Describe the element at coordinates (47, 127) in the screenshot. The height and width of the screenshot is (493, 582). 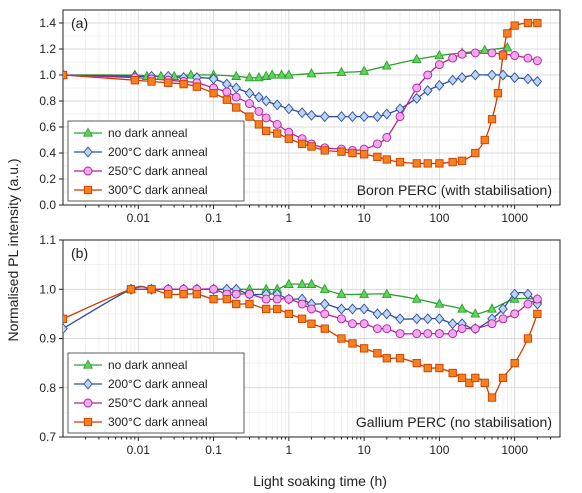
I see `y-tick-label: 0.6` at that location.